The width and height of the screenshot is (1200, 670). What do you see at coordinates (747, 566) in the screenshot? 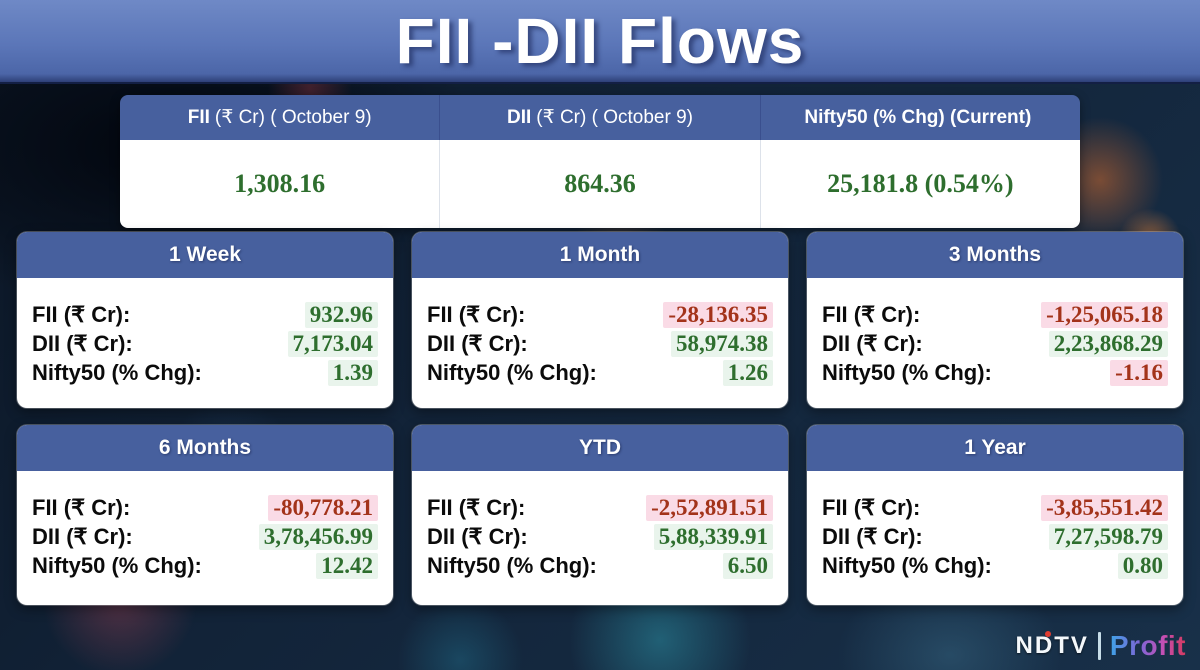
I see `metric-value: 6.50` at bounding box center [747, 566].